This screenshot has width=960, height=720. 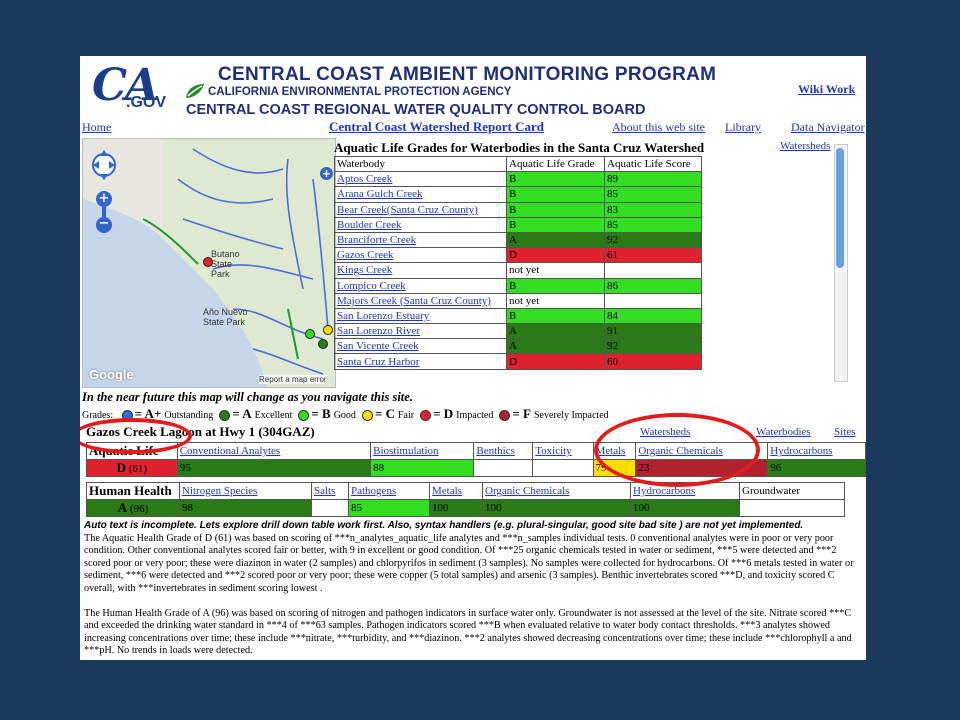 I want to click on health-hydrocarbons-link: Hydrocarbons, so click(x=664, y=491).